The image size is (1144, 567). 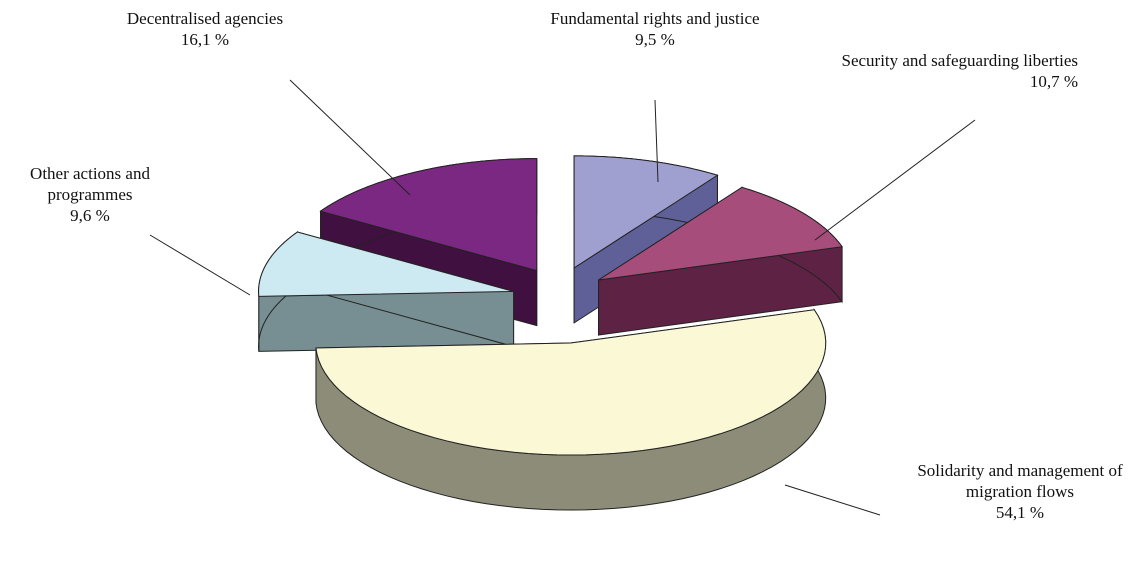 I want to click on category-label: Other actions and programmes, so click(x=90, y=184).